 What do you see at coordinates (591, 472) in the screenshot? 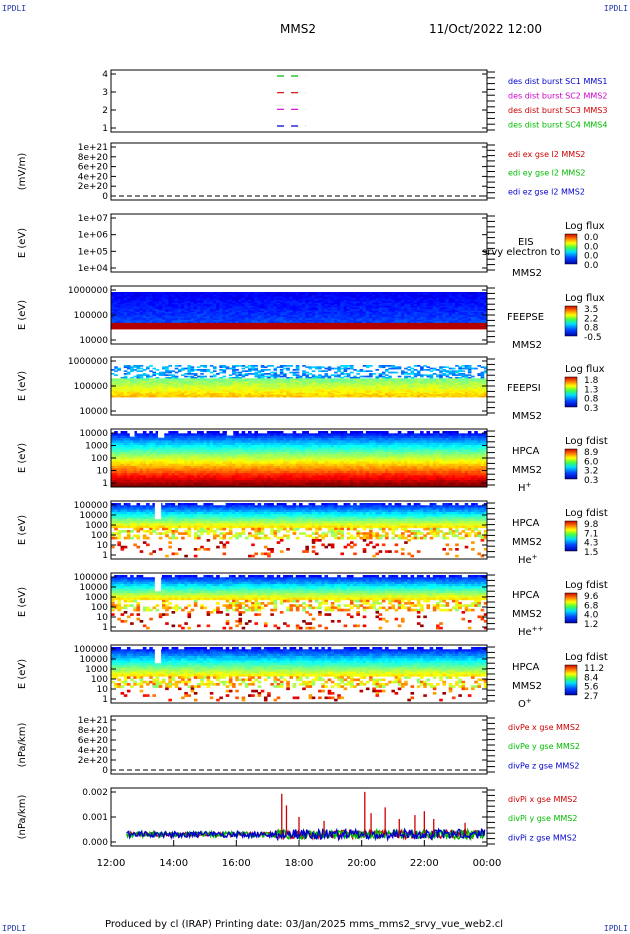
I see `colorbar-tick-label: 3.2` at bounding box center [591, 472].